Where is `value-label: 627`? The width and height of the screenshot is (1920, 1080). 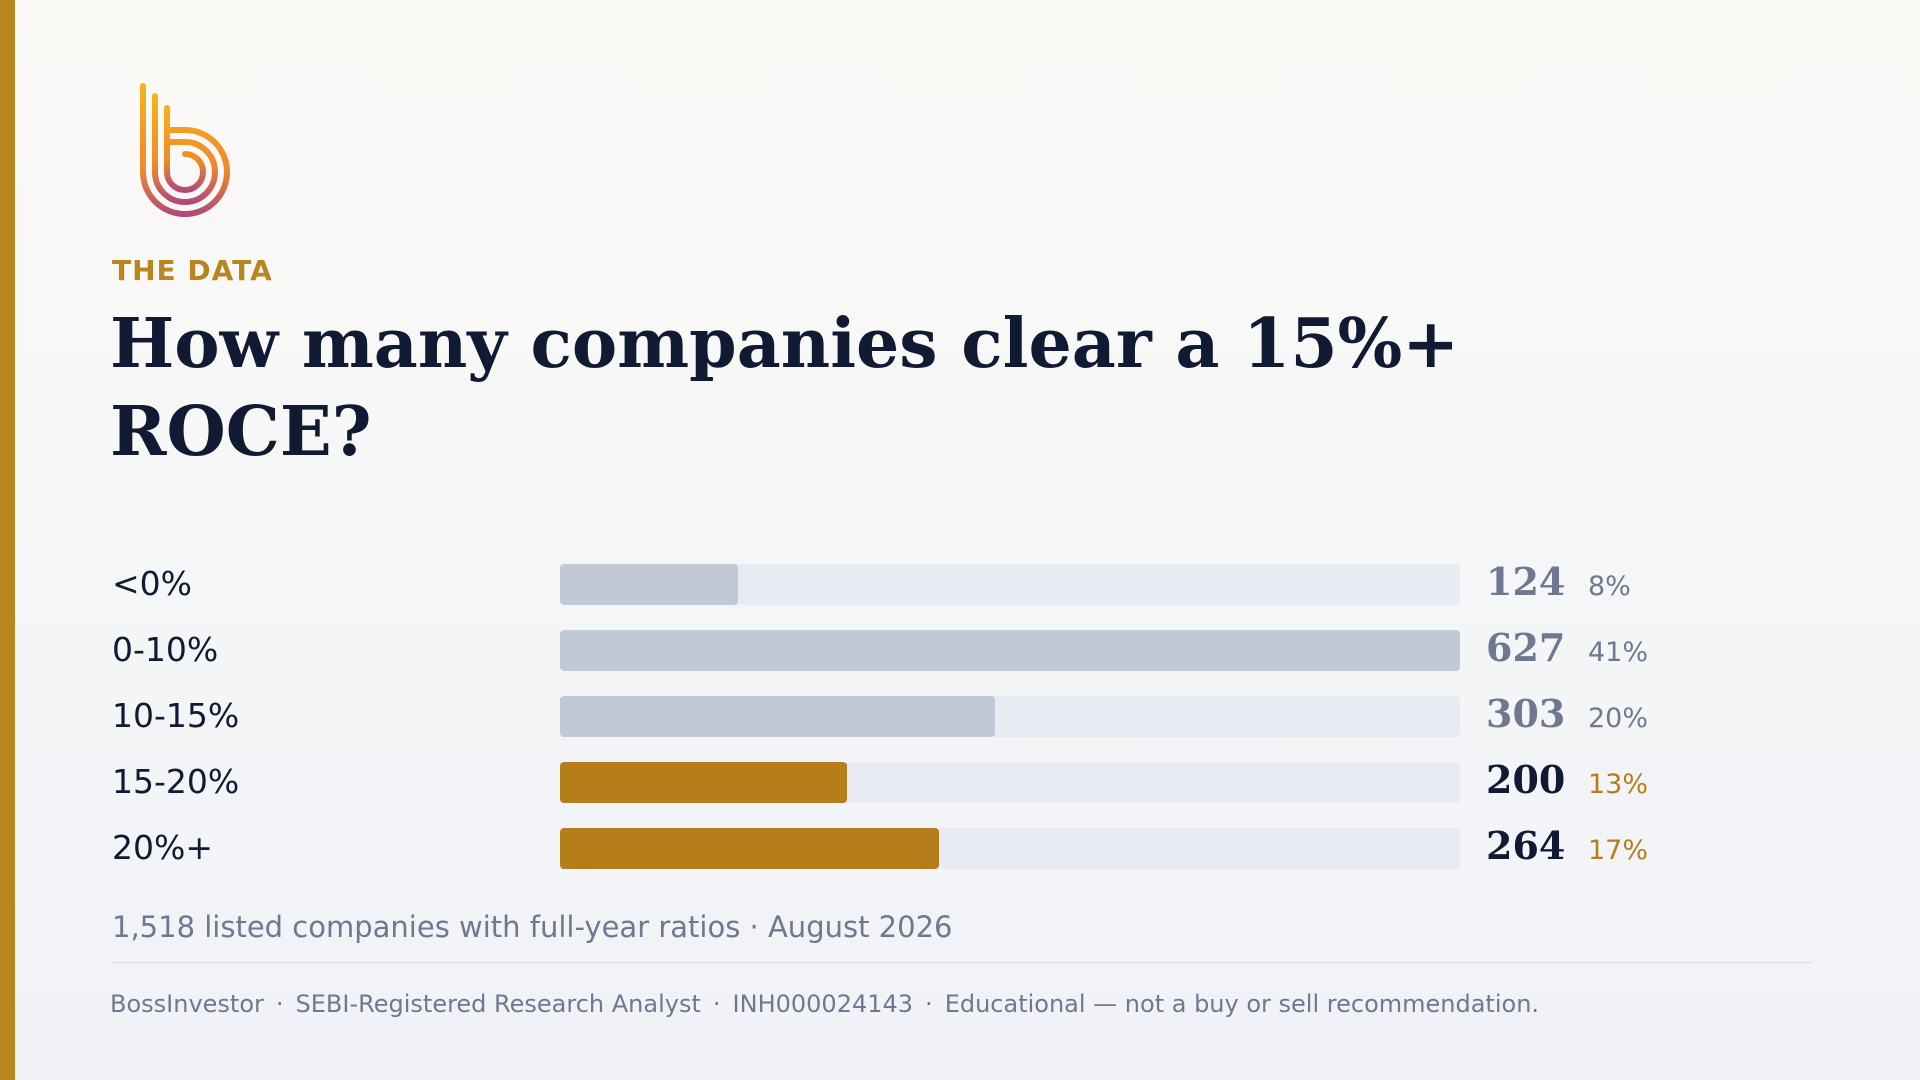 value-label: 627 is located at coordinates (1526, 647).